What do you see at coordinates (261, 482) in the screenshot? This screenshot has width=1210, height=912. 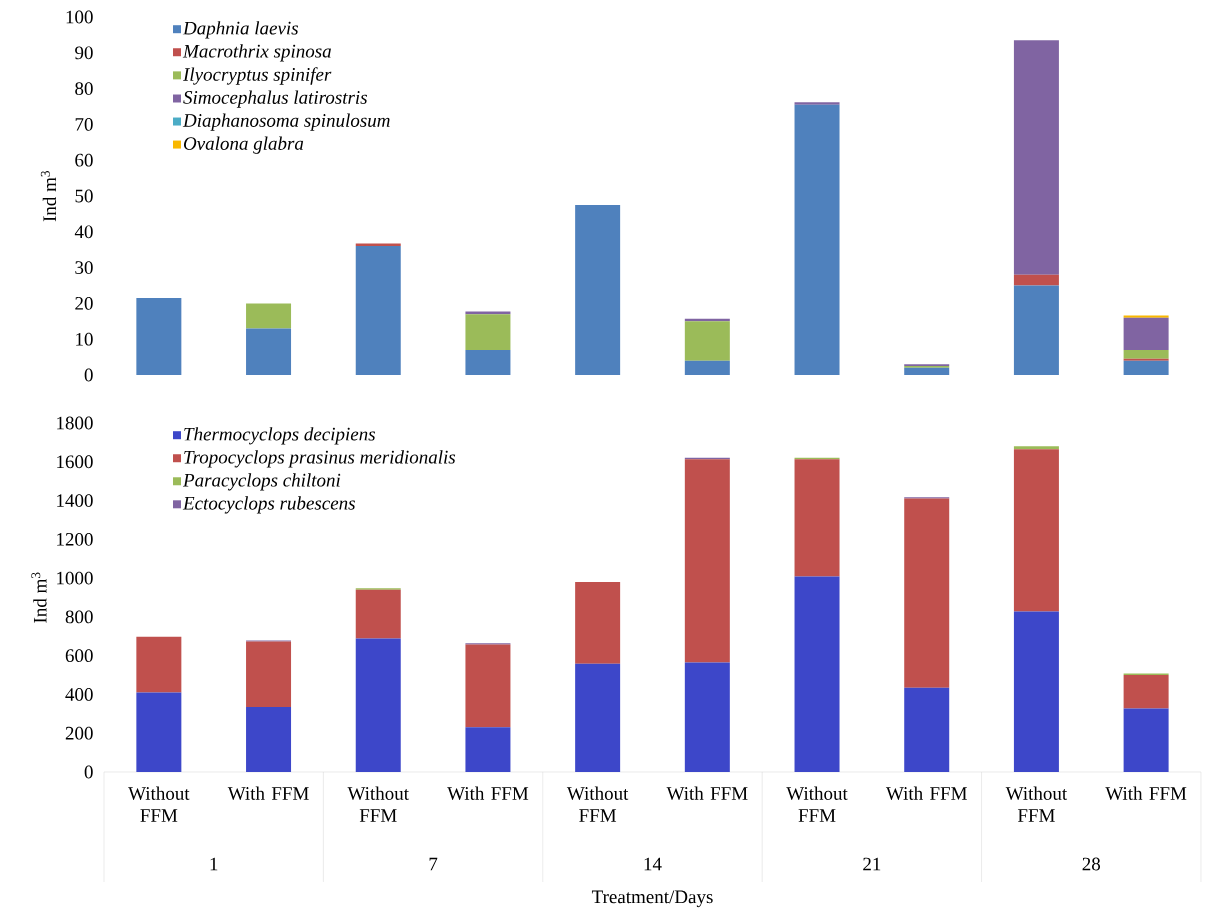 I see `legend-label: Paracyclops chiltoni` at bounding box center [261, 482].